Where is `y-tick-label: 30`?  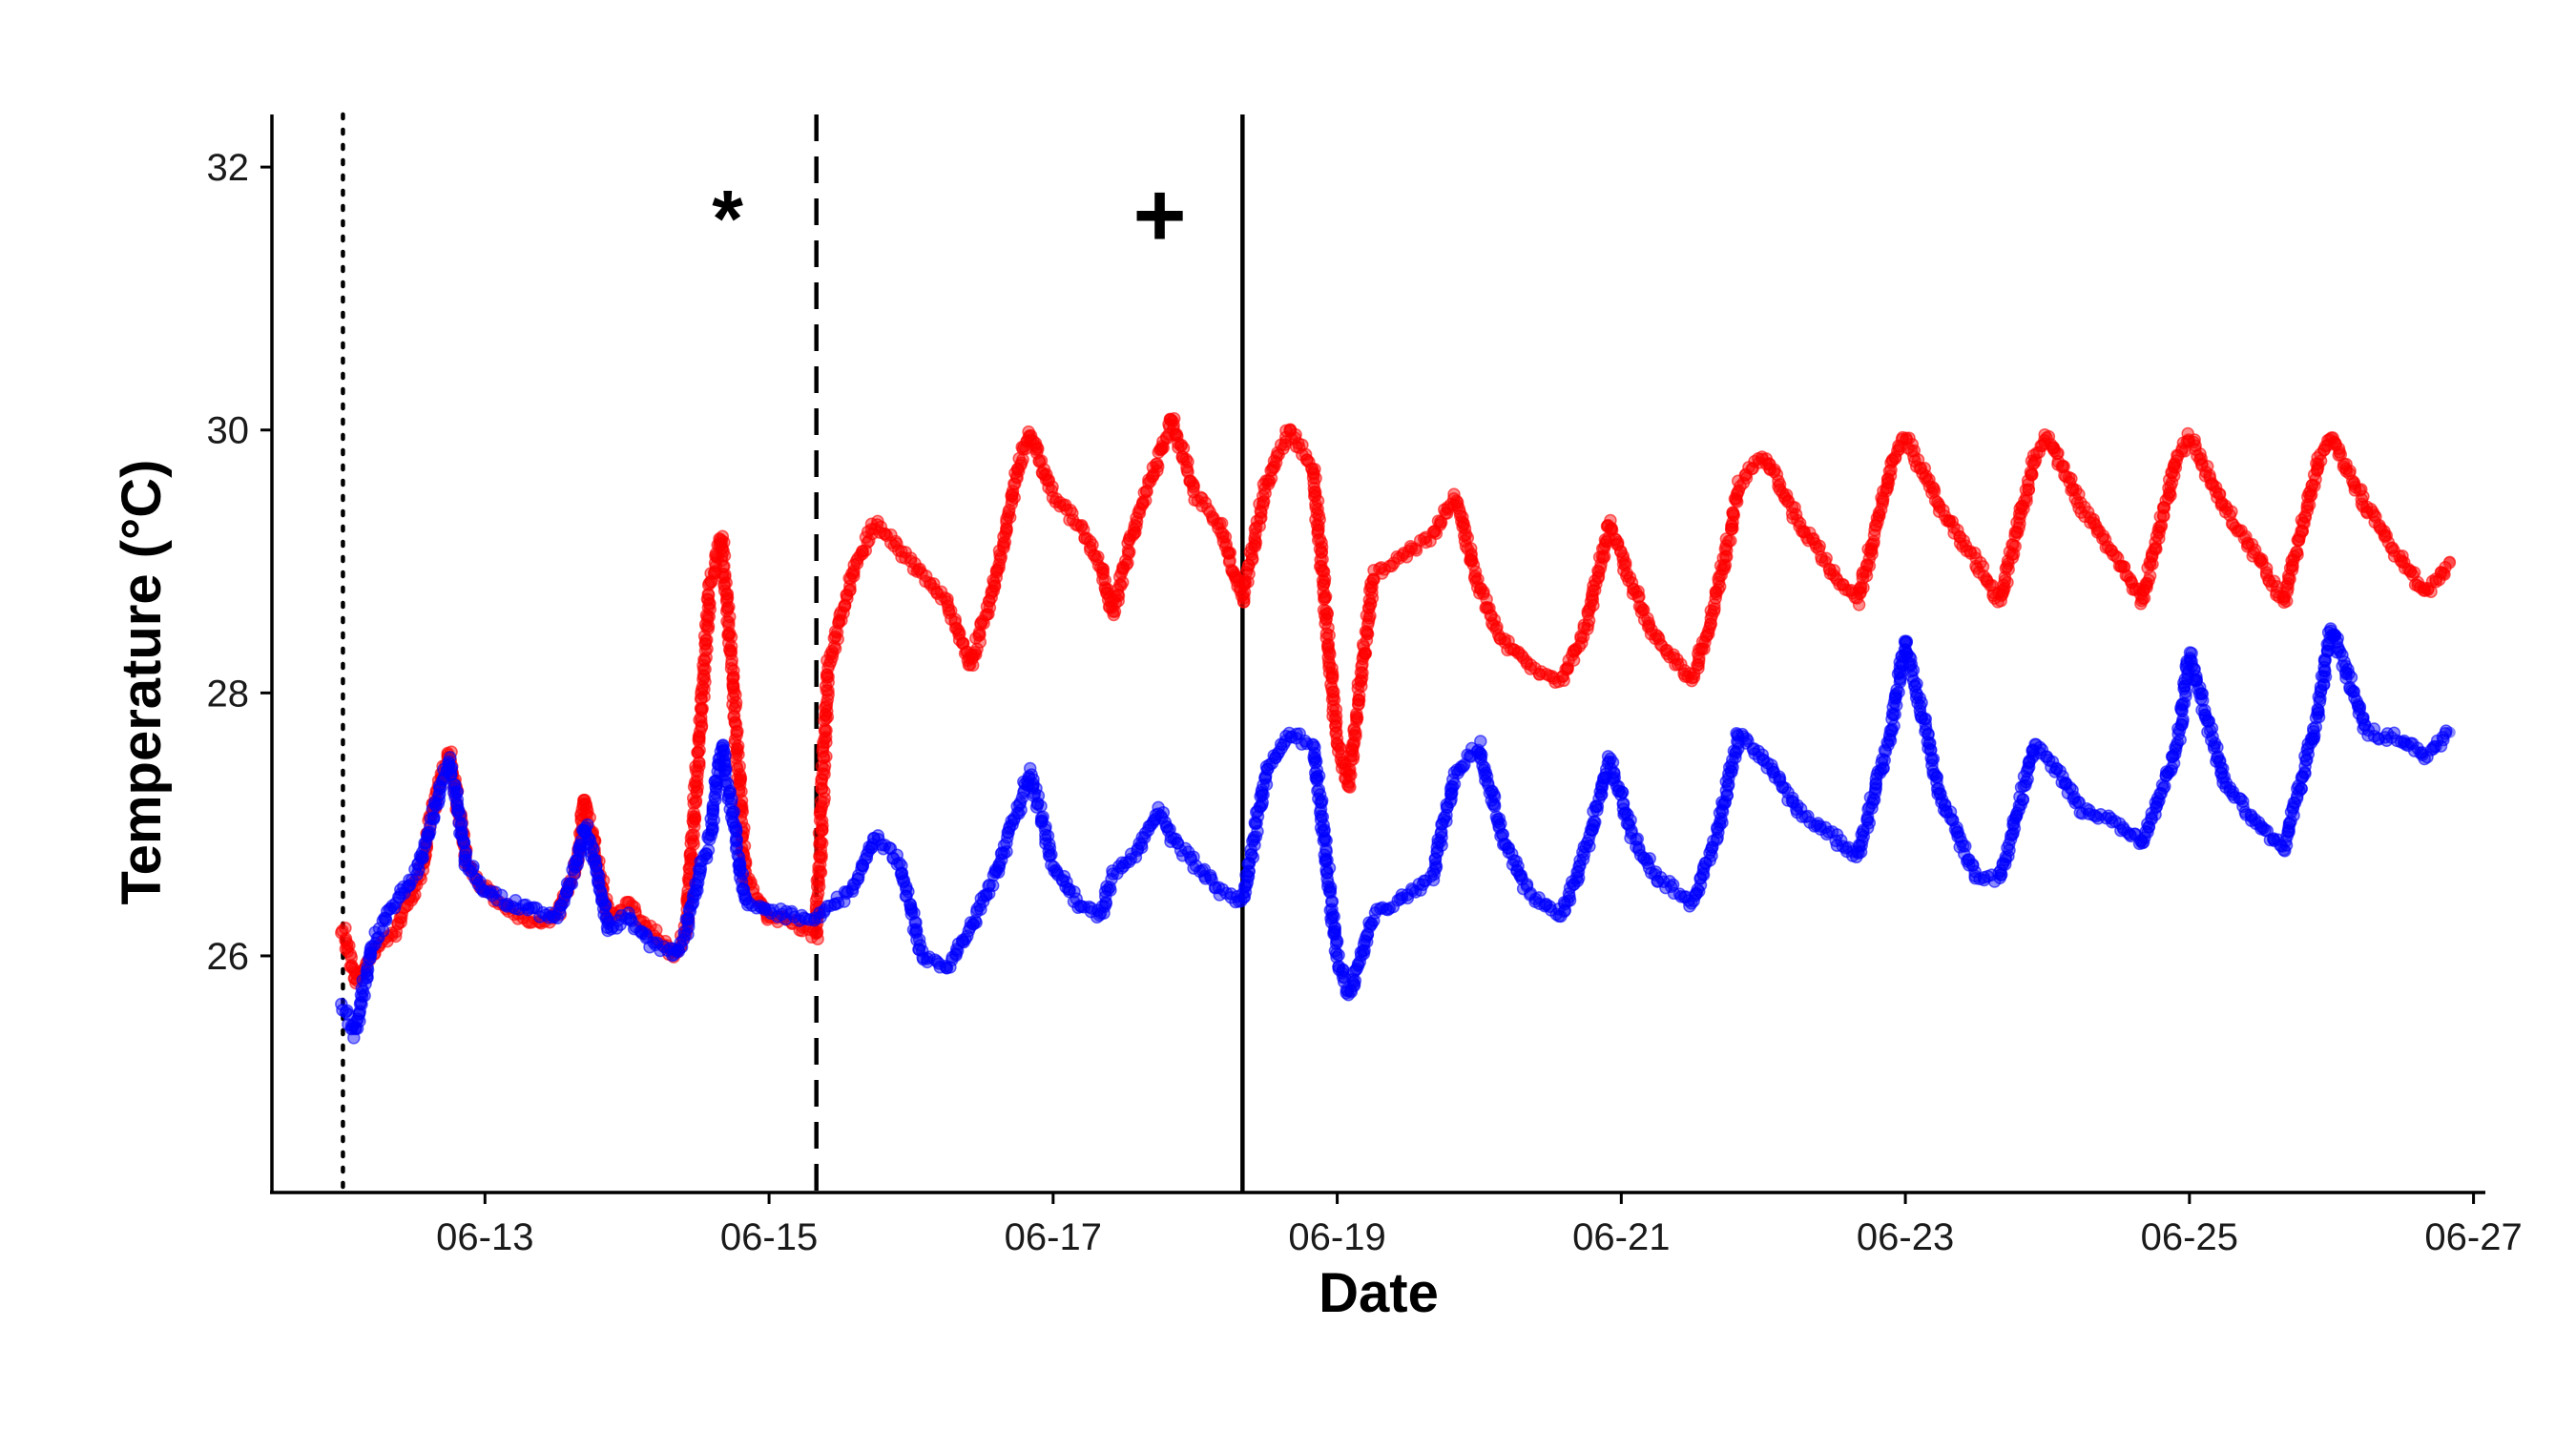
y-tick-label: 30 is located at coordinates (228, 431).